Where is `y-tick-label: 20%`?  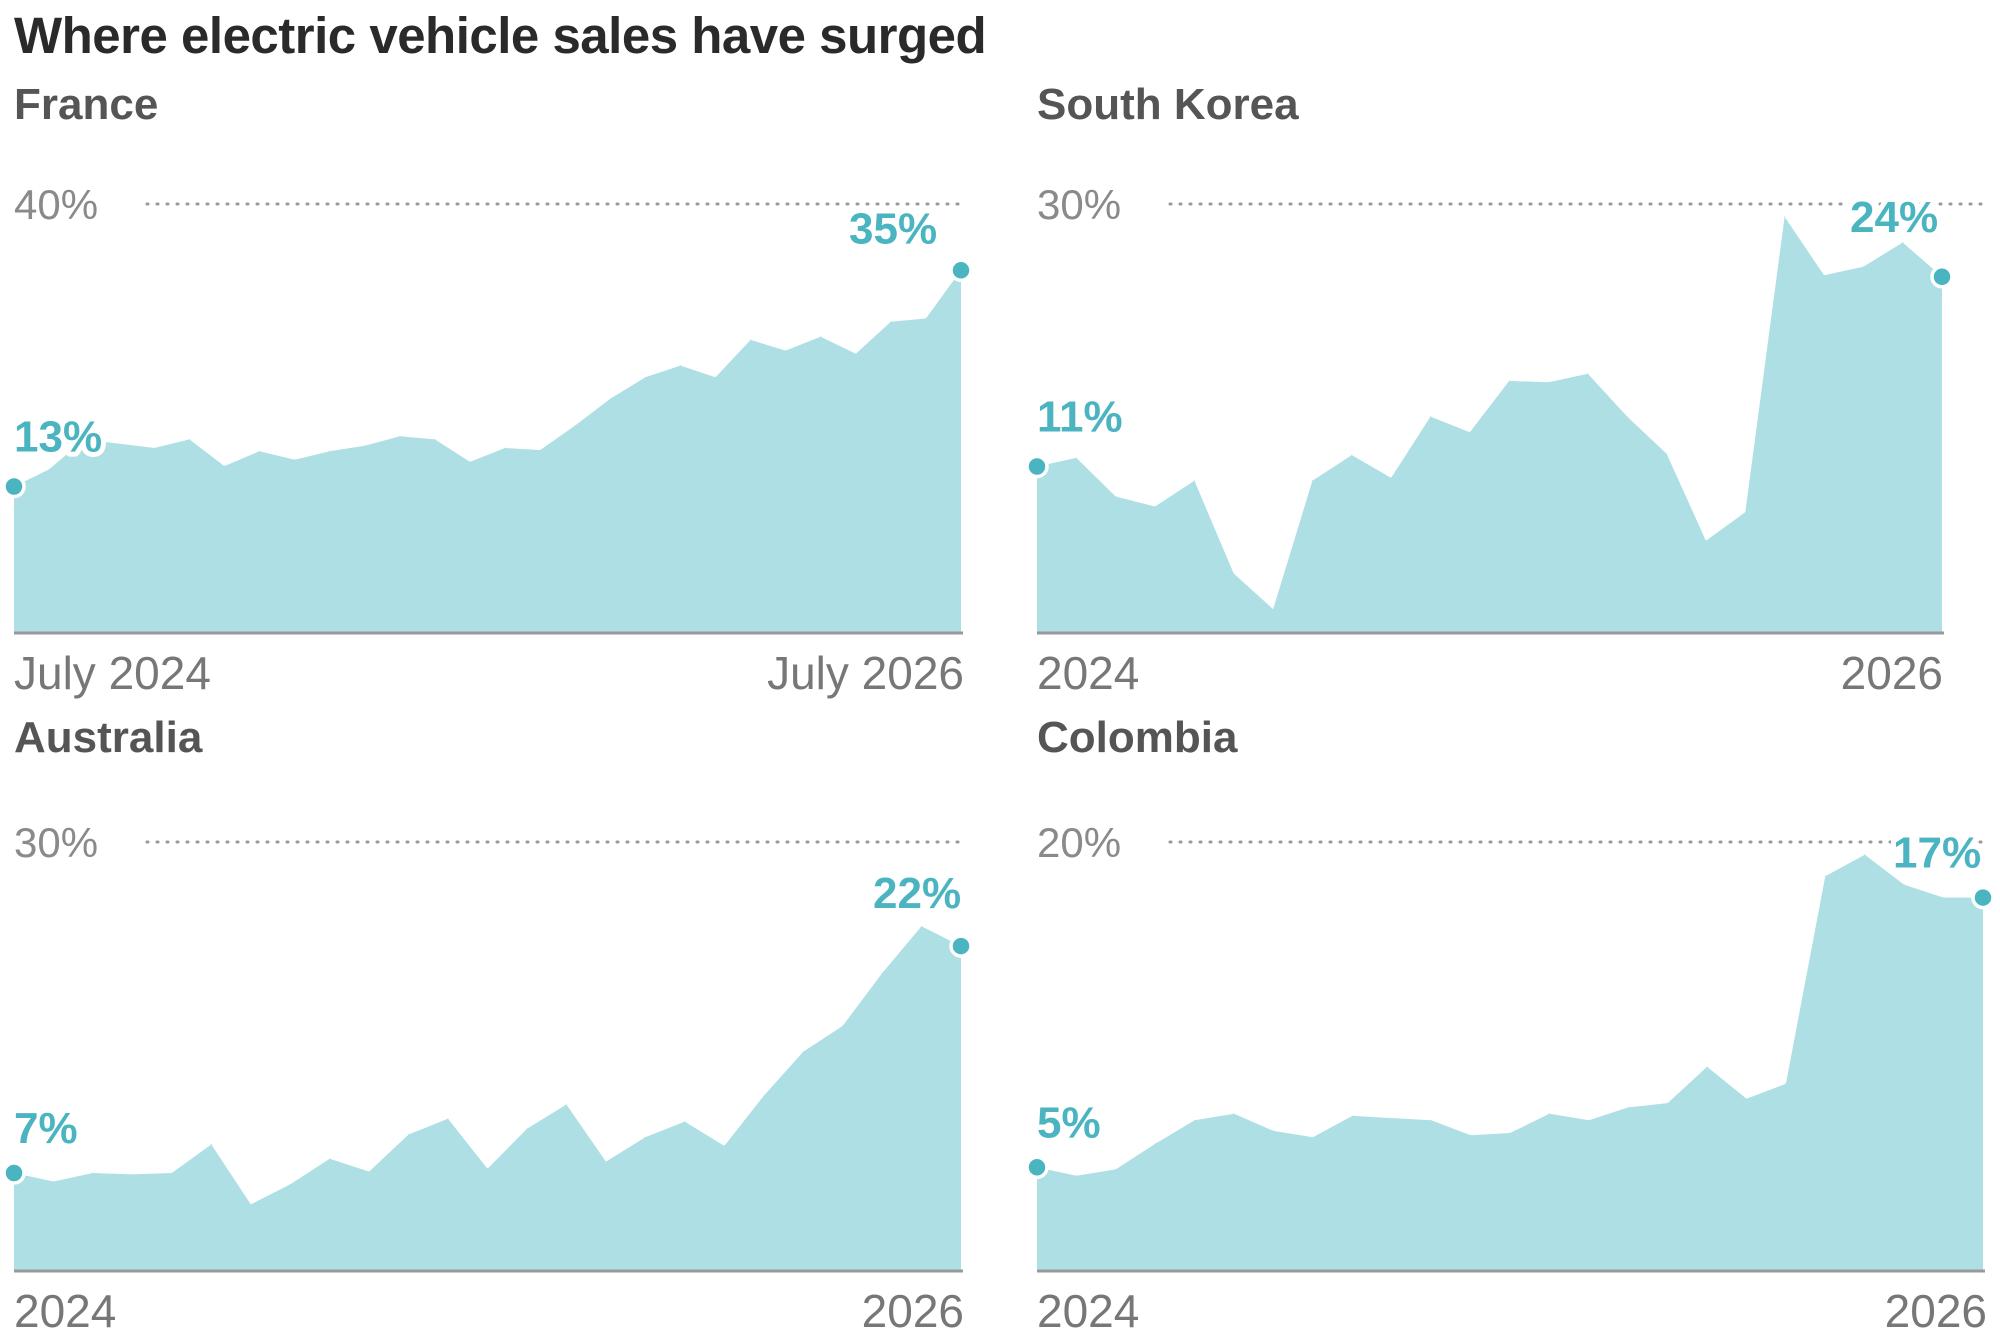
y-tick-label: 20% is located at coordinates (1079, 842).